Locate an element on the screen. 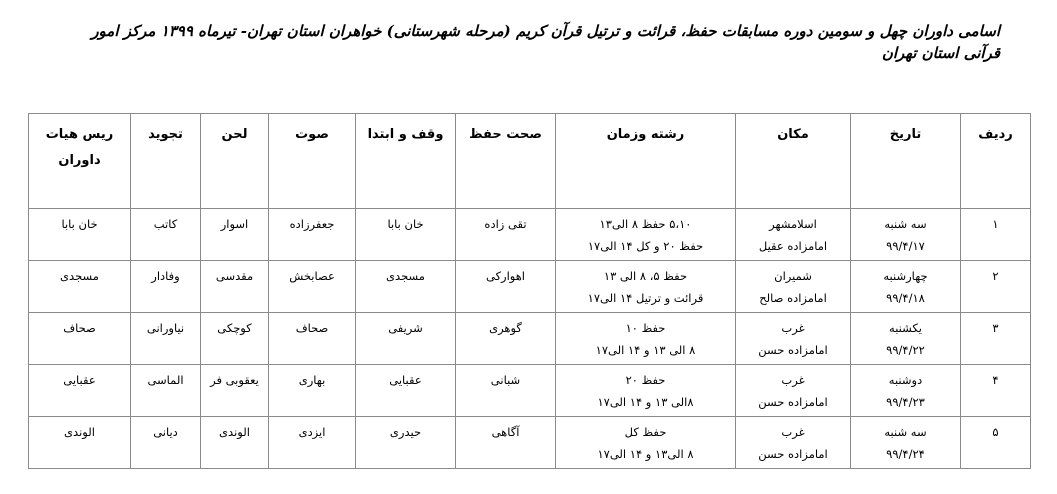 The width and height of the screenshot is (1057, 494). row-number: ۲ is located at coordinates (995, 286).